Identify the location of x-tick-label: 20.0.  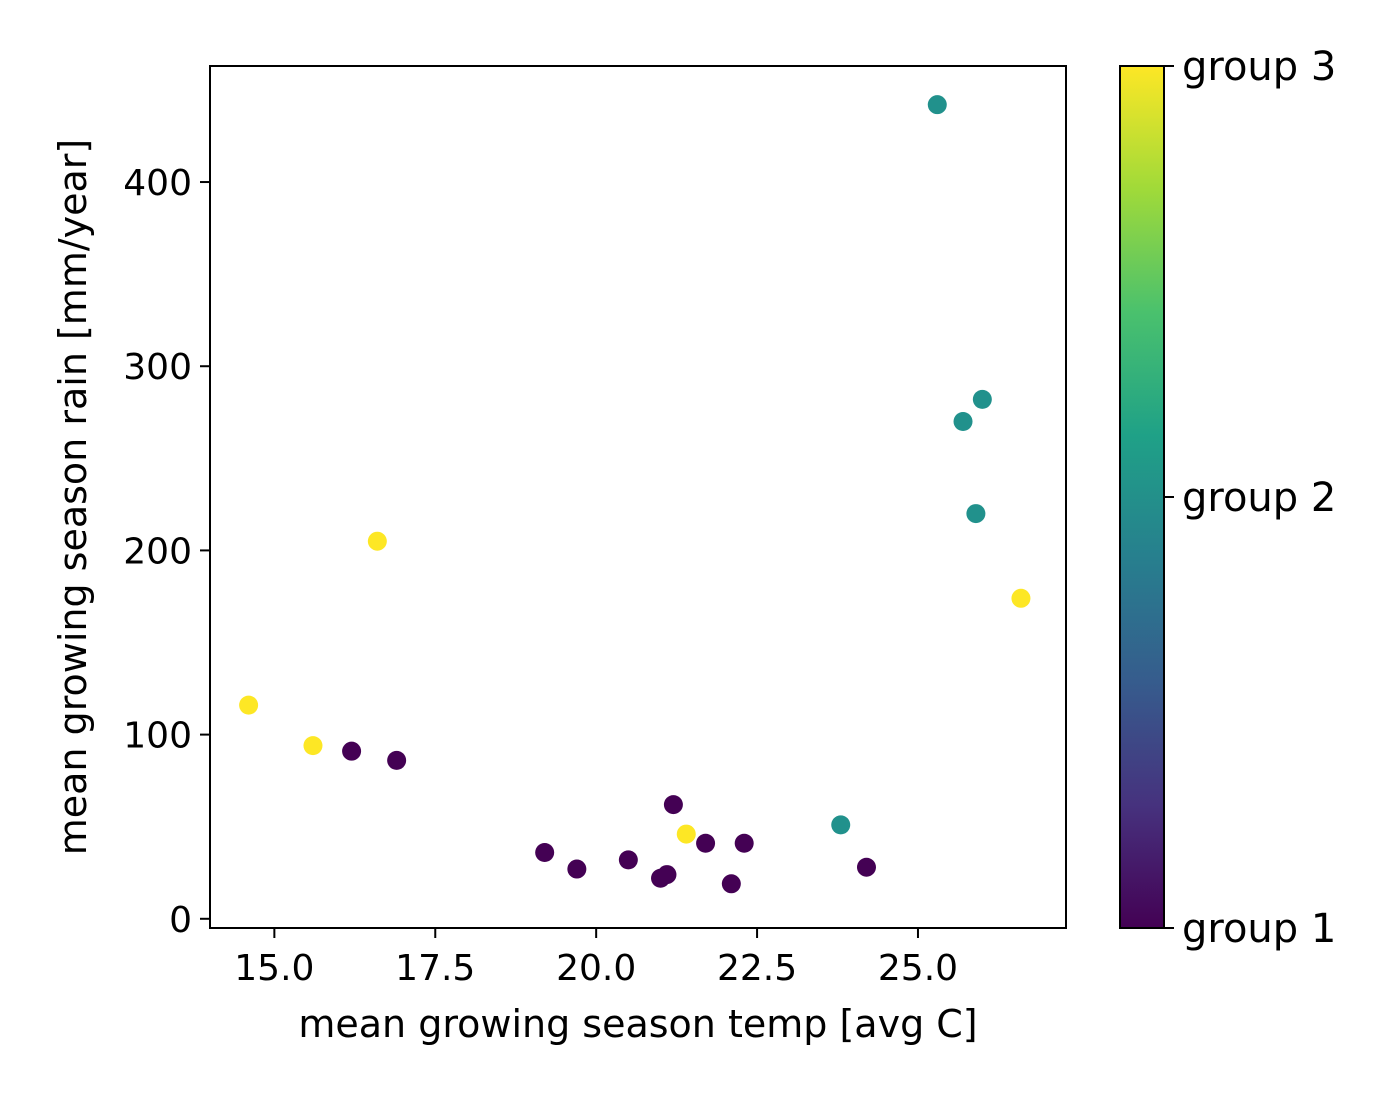
(596, 968).